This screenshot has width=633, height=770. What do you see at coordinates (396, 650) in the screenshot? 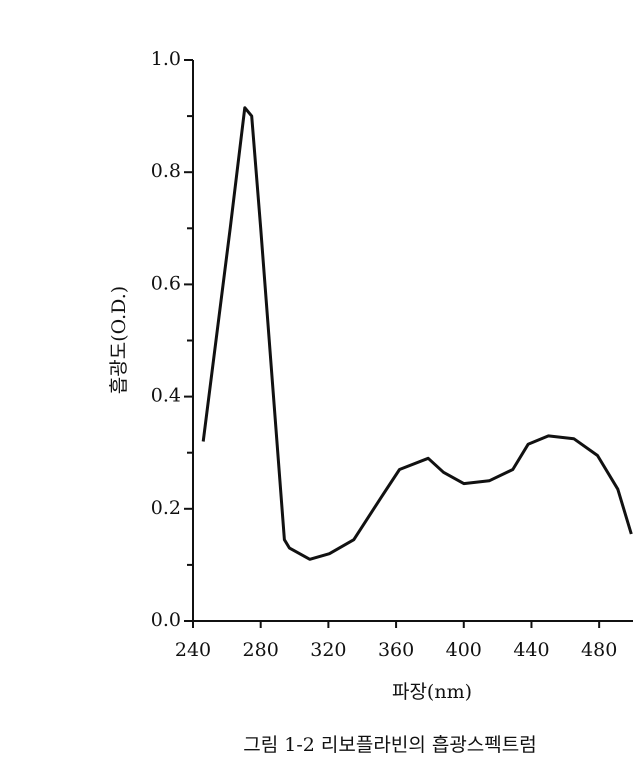
I see `x-tick-label: 360` at bounding box center [396, 650].